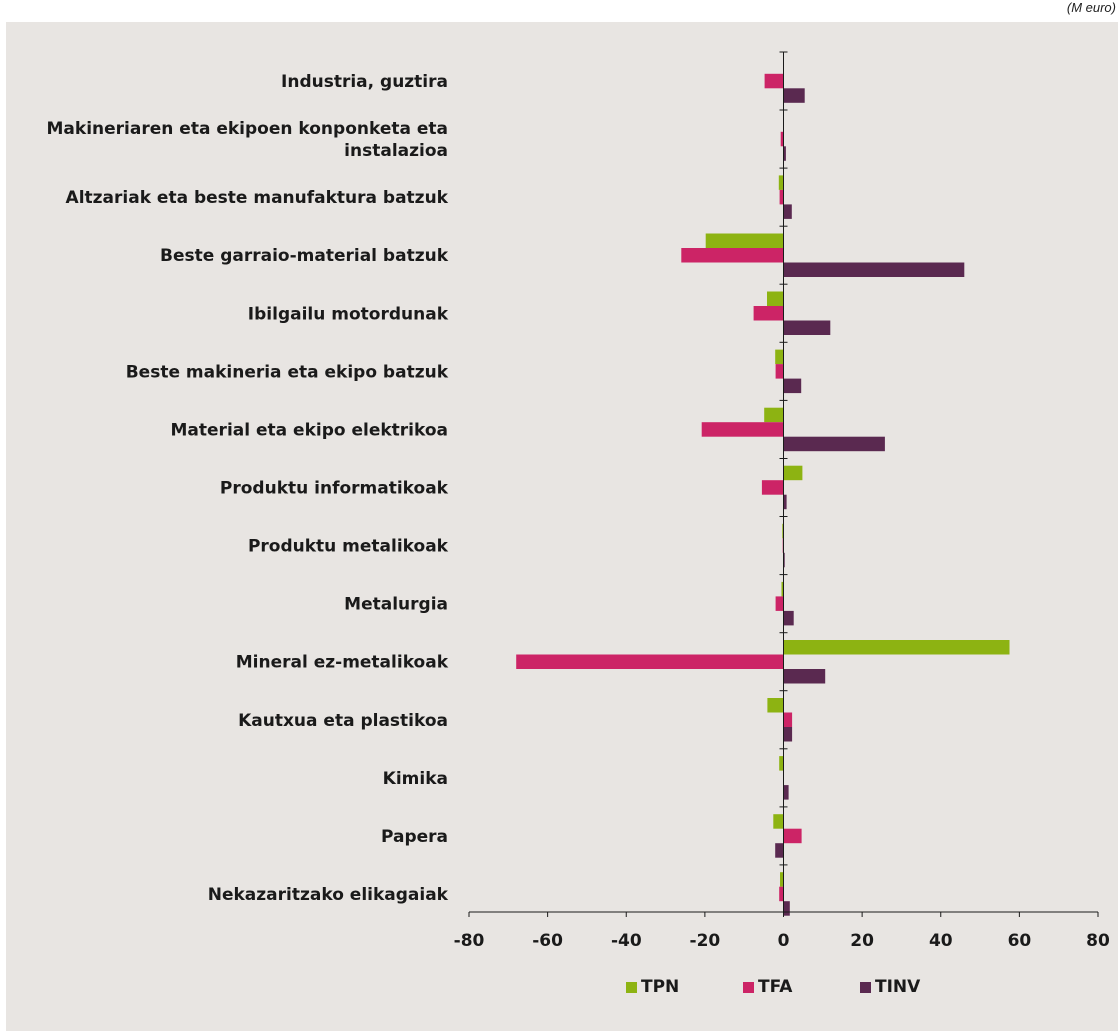 This screenshot has width=1118, height=1031. I want to click on x-tick-label-2: -40, so click(626, 941).